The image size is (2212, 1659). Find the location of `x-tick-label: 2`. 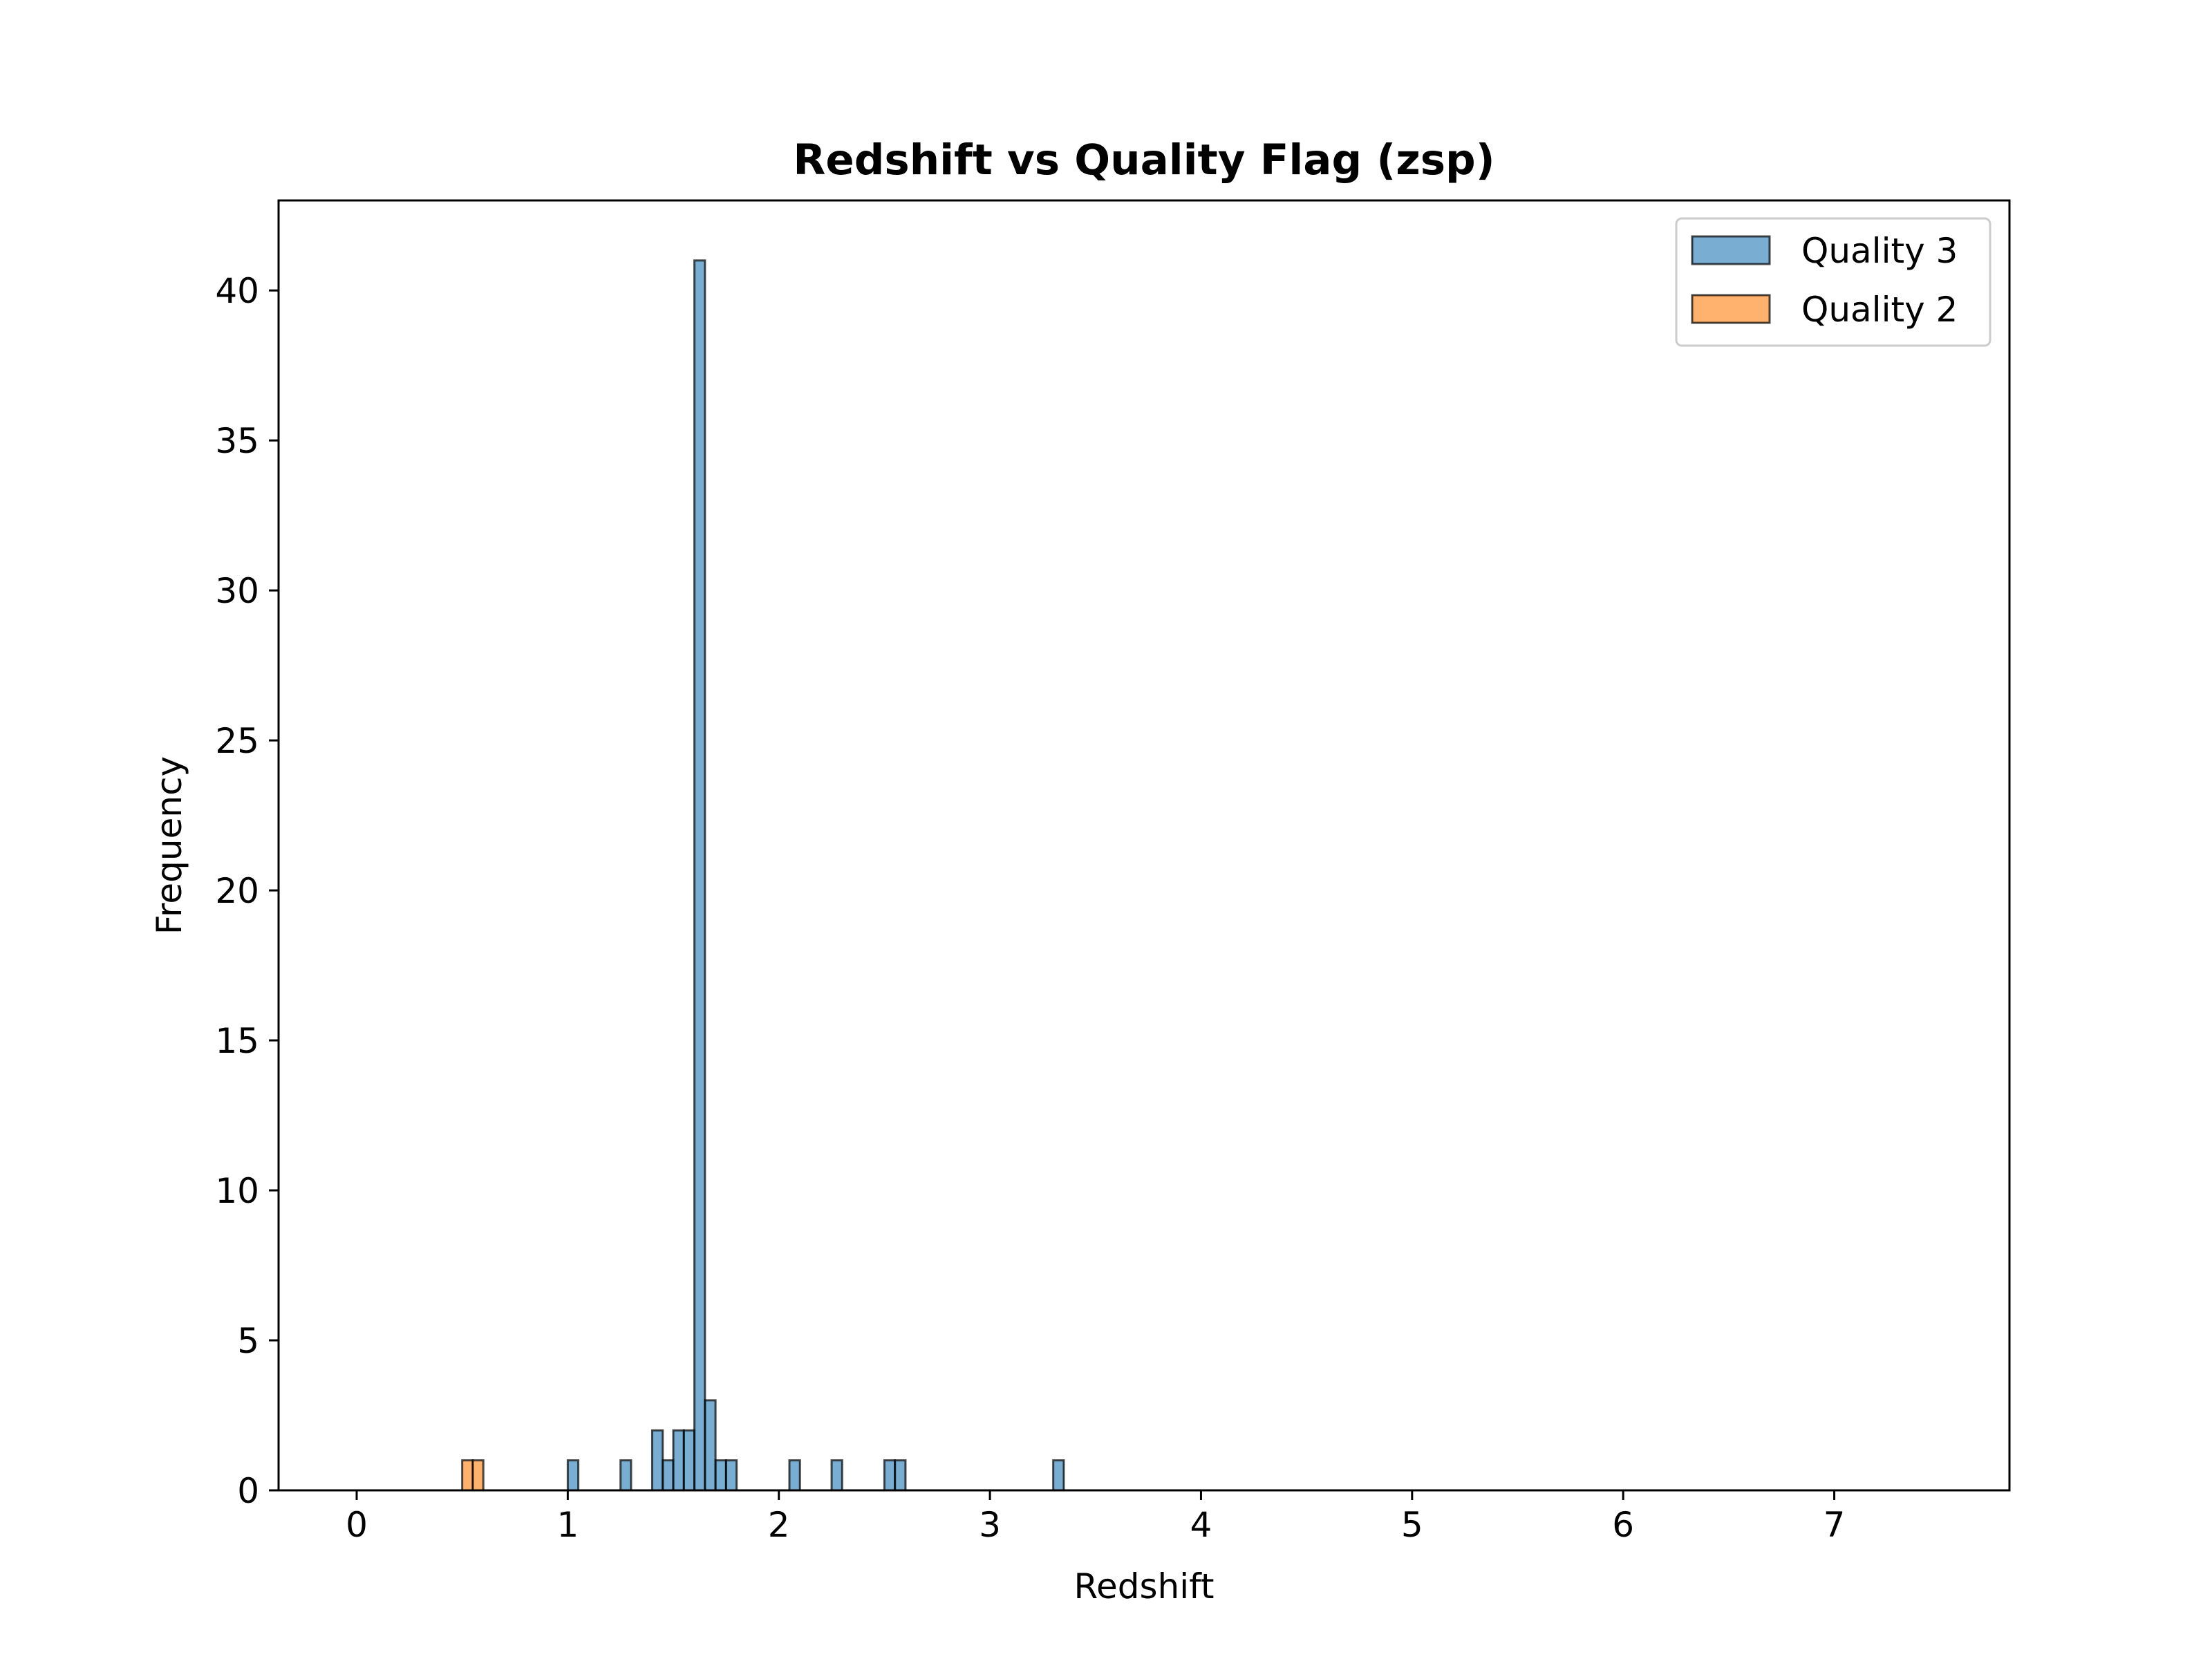

x-tick-label: 2 is located at coordinates (779, 1525).